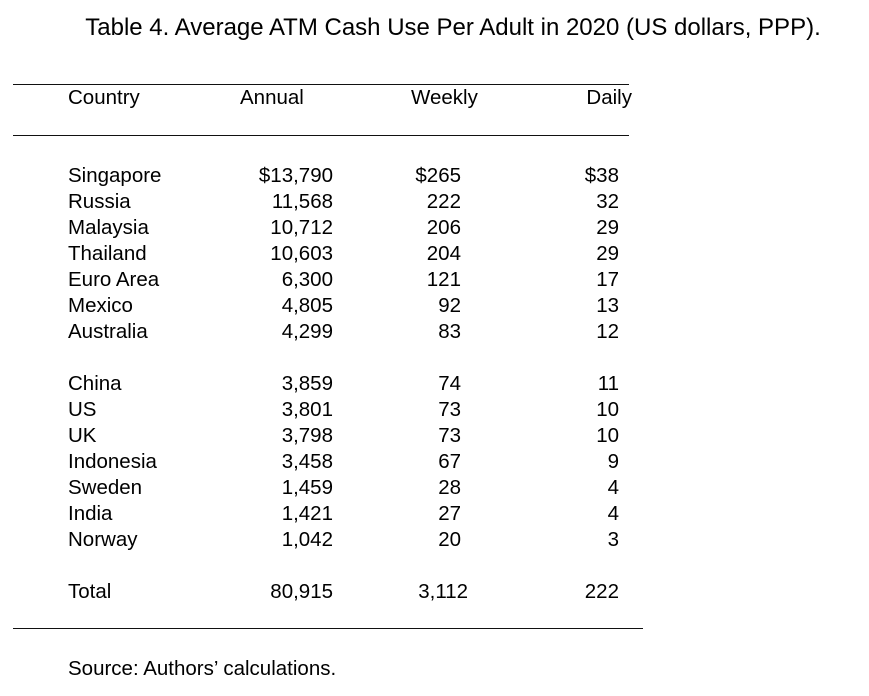 The height and width of the screenshot is (696, 869). I want to click on total-row: Total 80,915 3,112 222, so click(434, 593).